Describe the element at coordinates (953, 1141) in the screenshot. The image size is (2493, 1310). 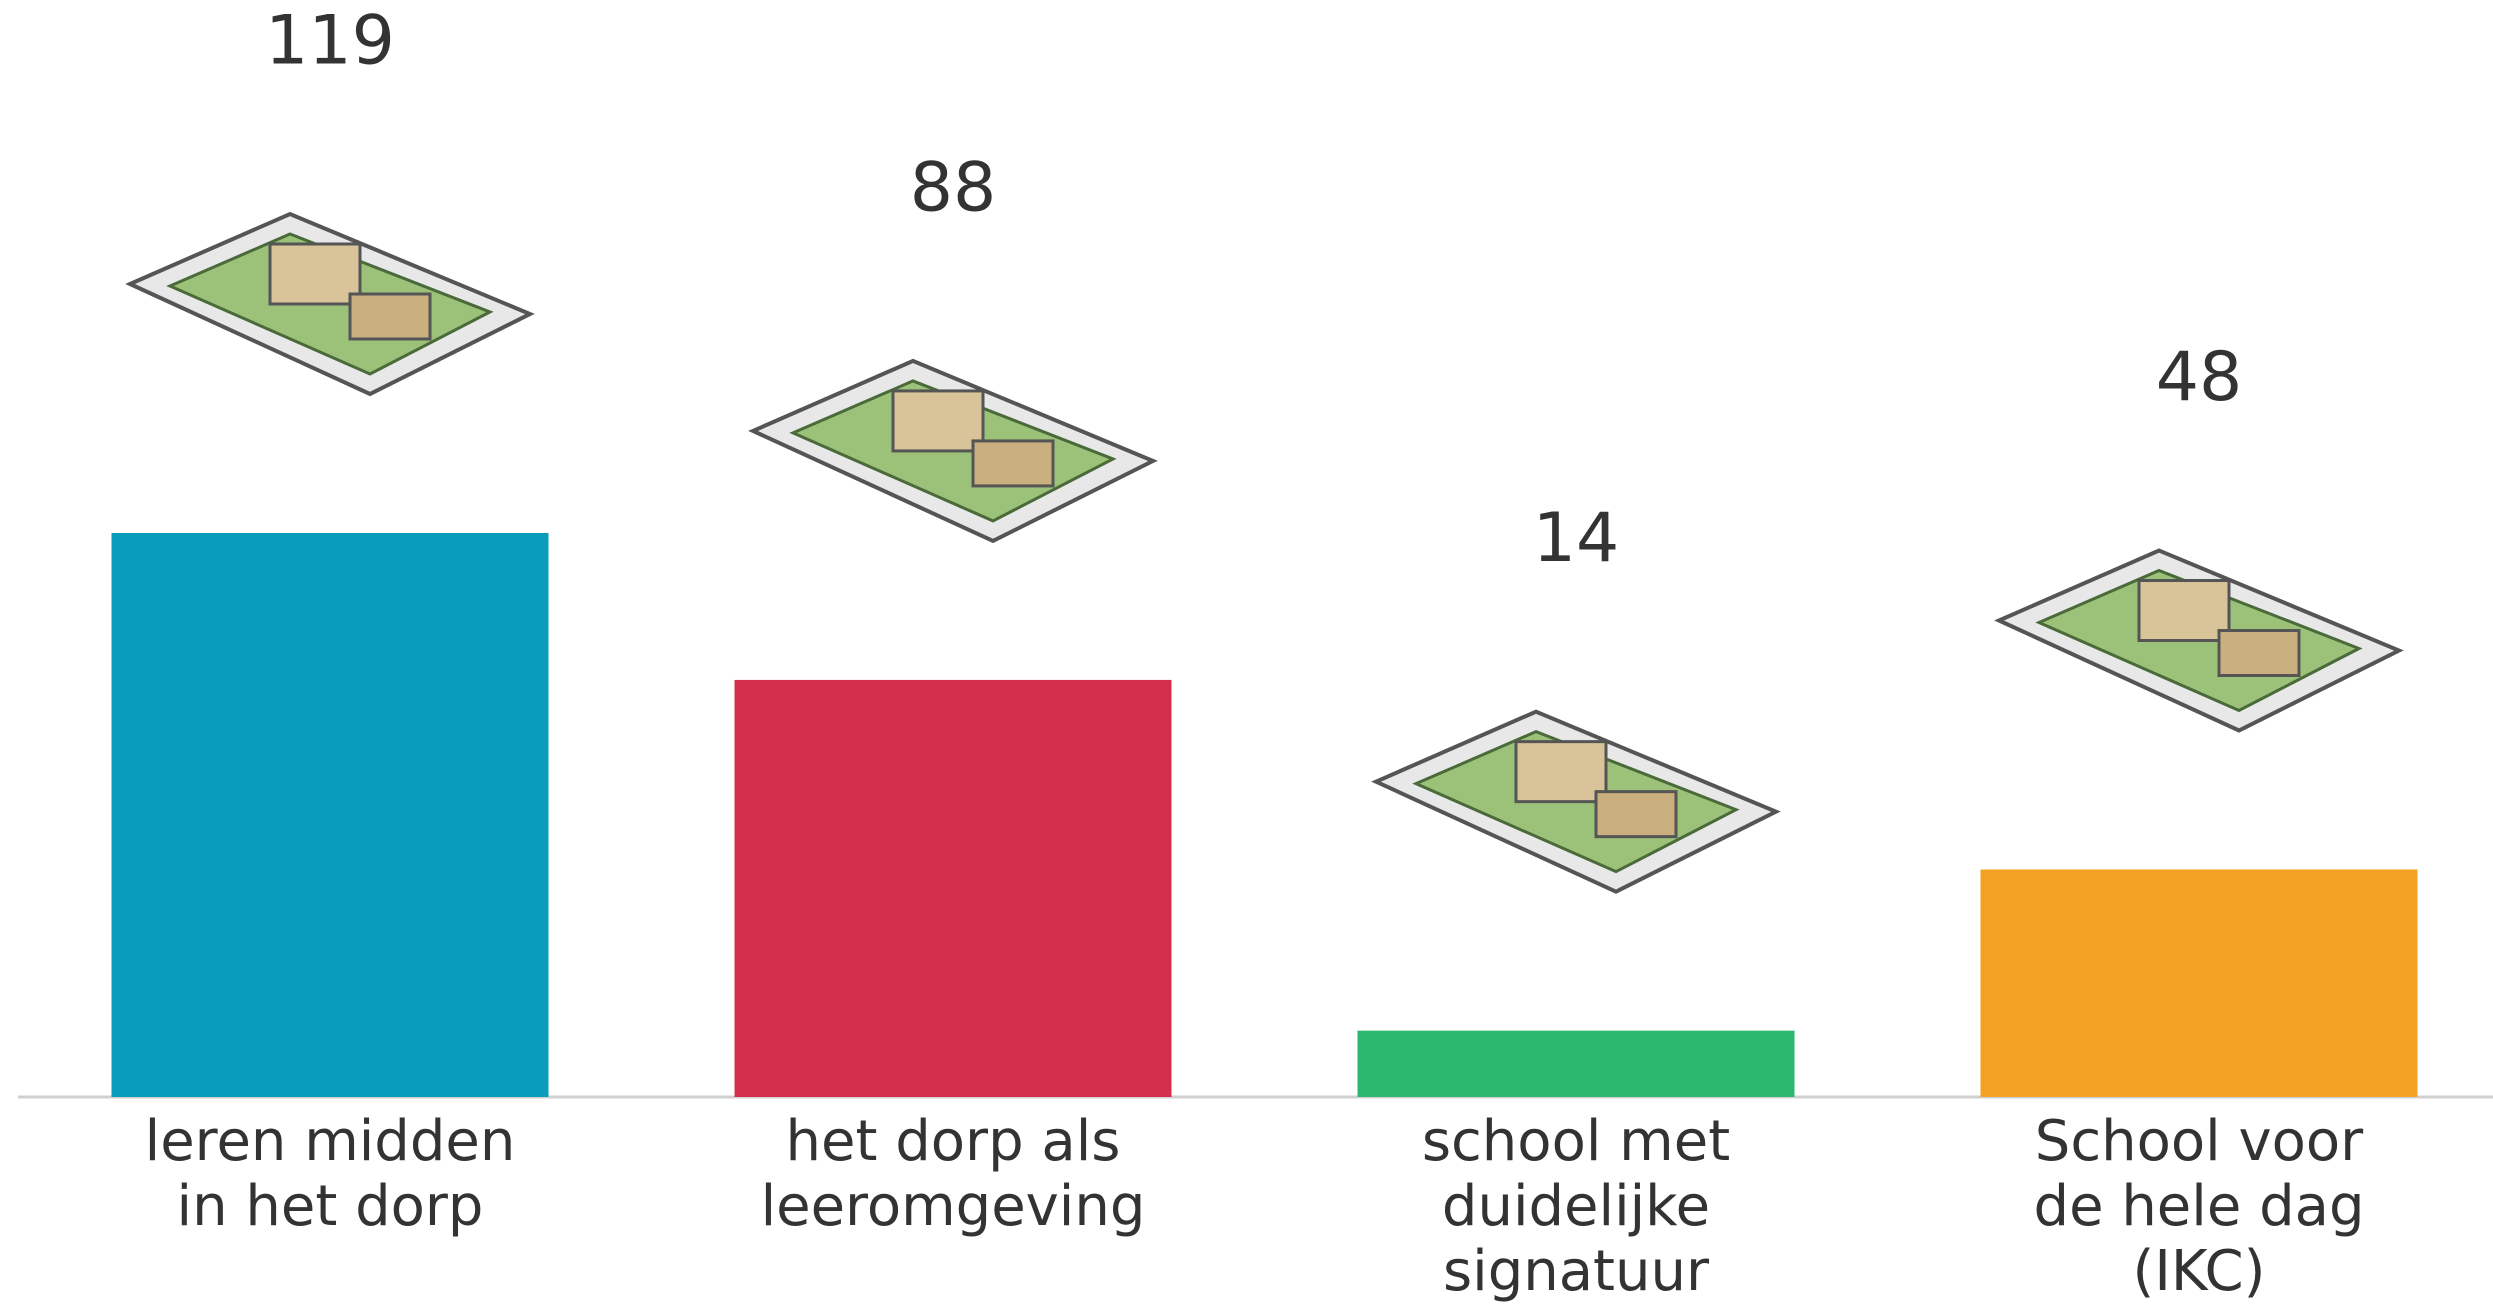
I see `category-label: het dorp als` at that location.